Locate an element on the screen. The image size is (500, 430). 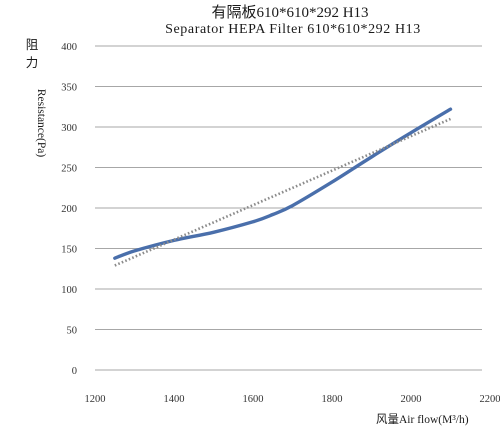
y-tick-label: 300 is located at coordinates (69, 128).